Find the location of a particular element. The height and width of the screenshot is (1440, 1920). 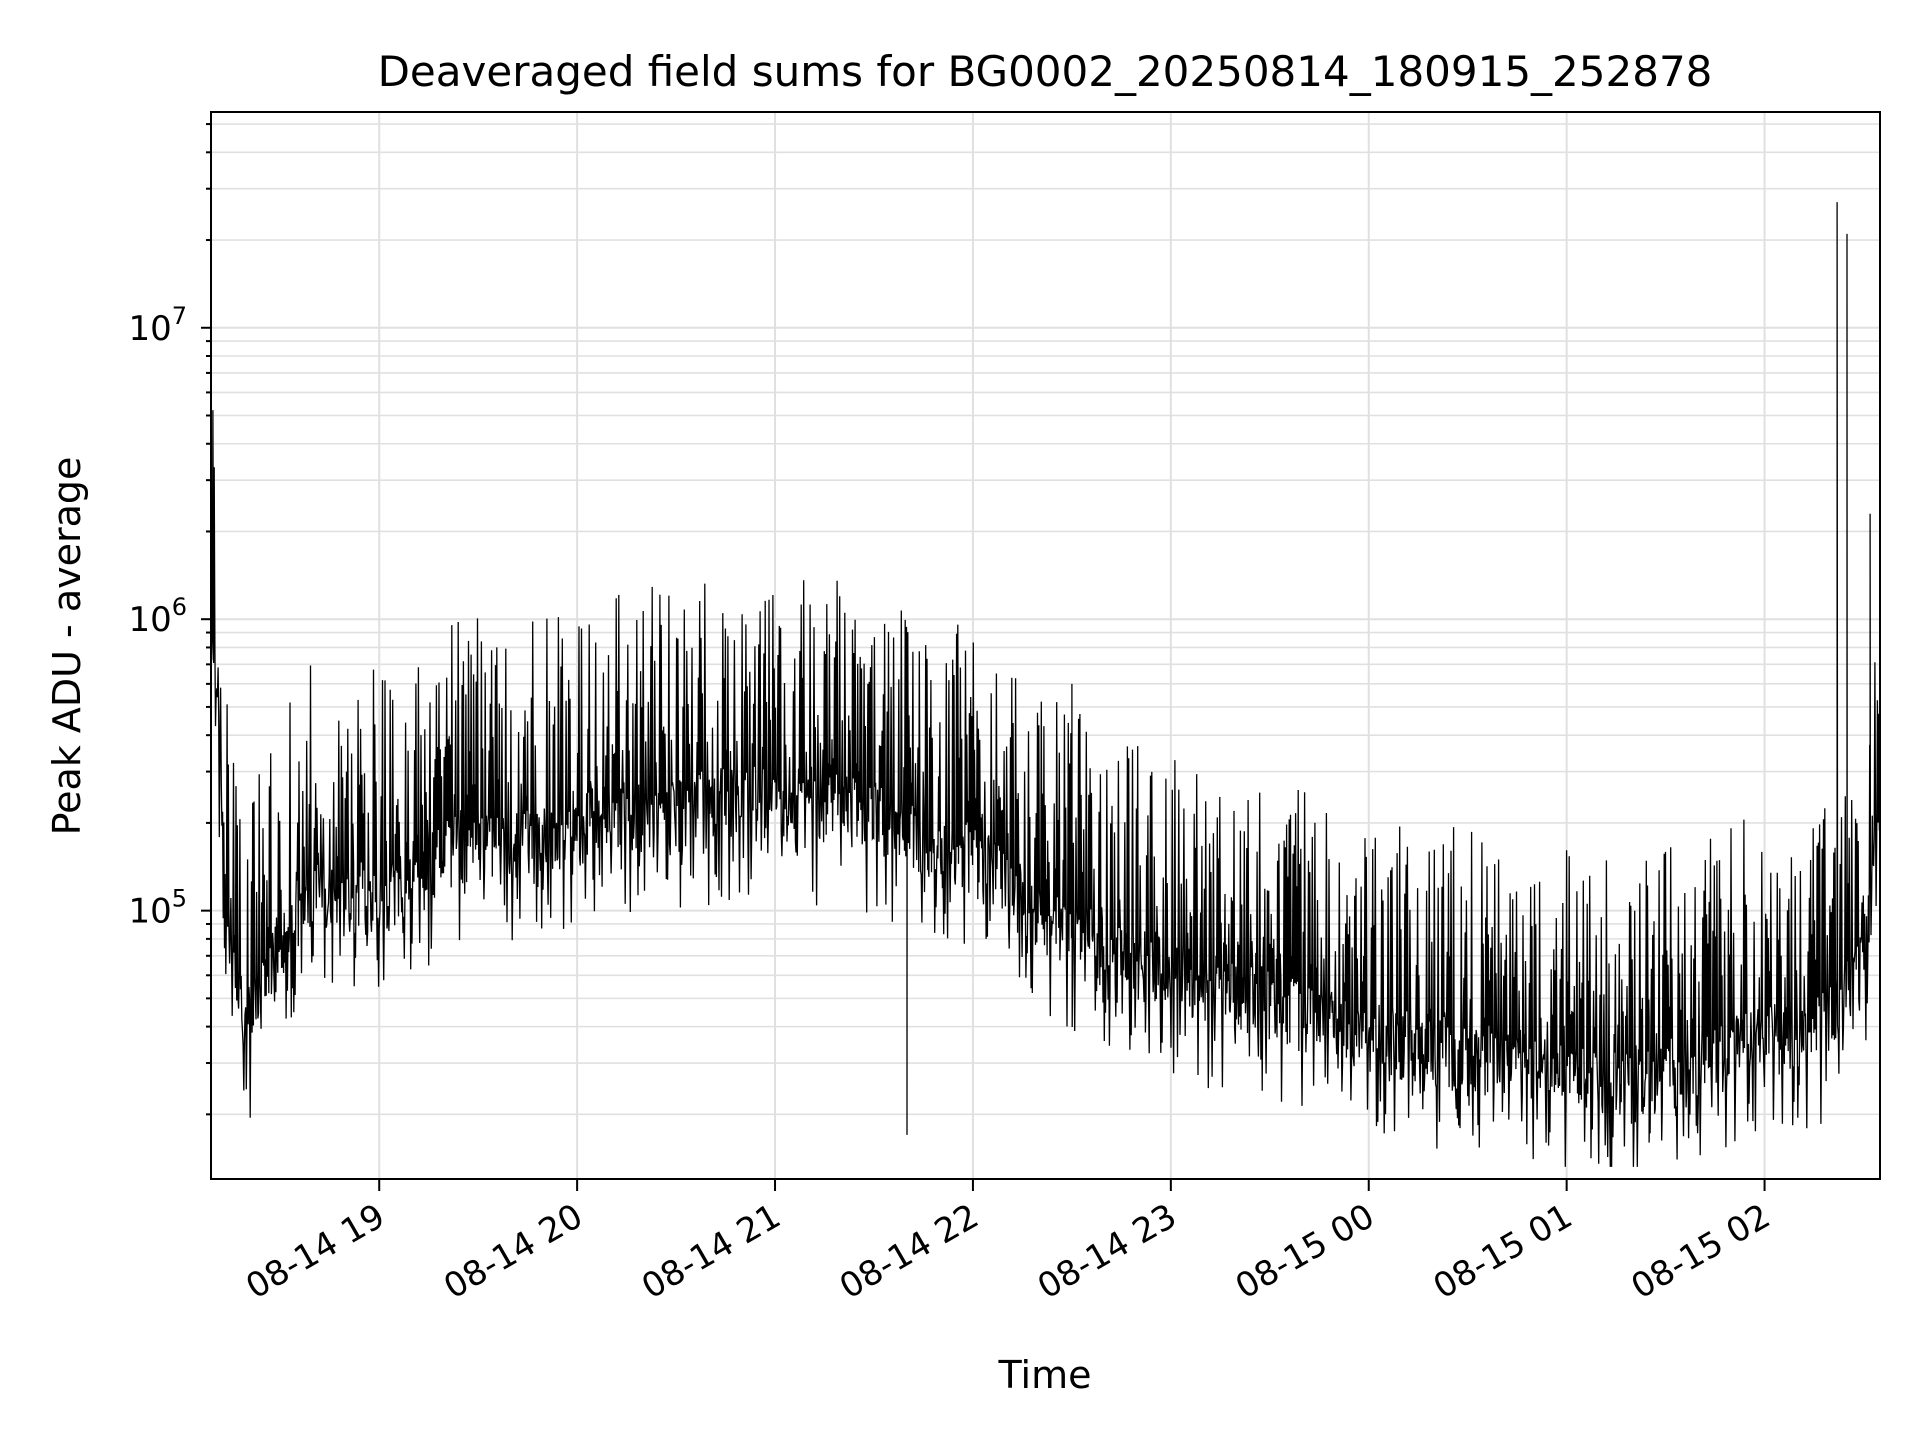

y-tick-label: 10⁶ is located at coordinates (157, 616).